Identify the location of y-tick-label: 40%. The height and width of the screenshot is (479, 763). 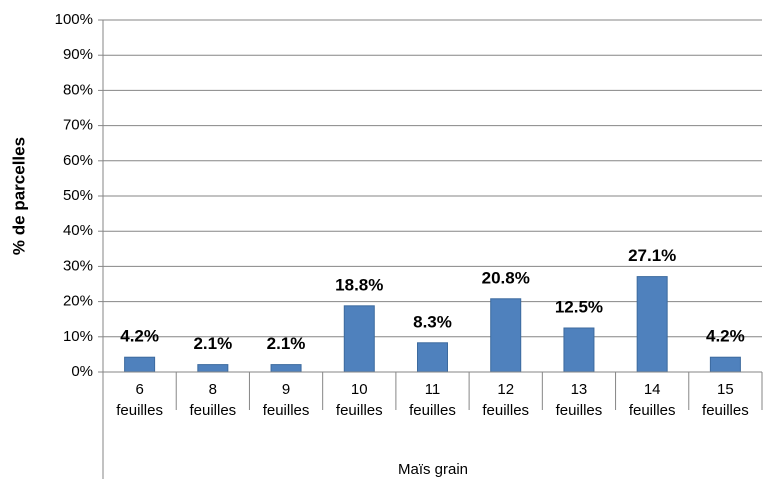
(78, 230).